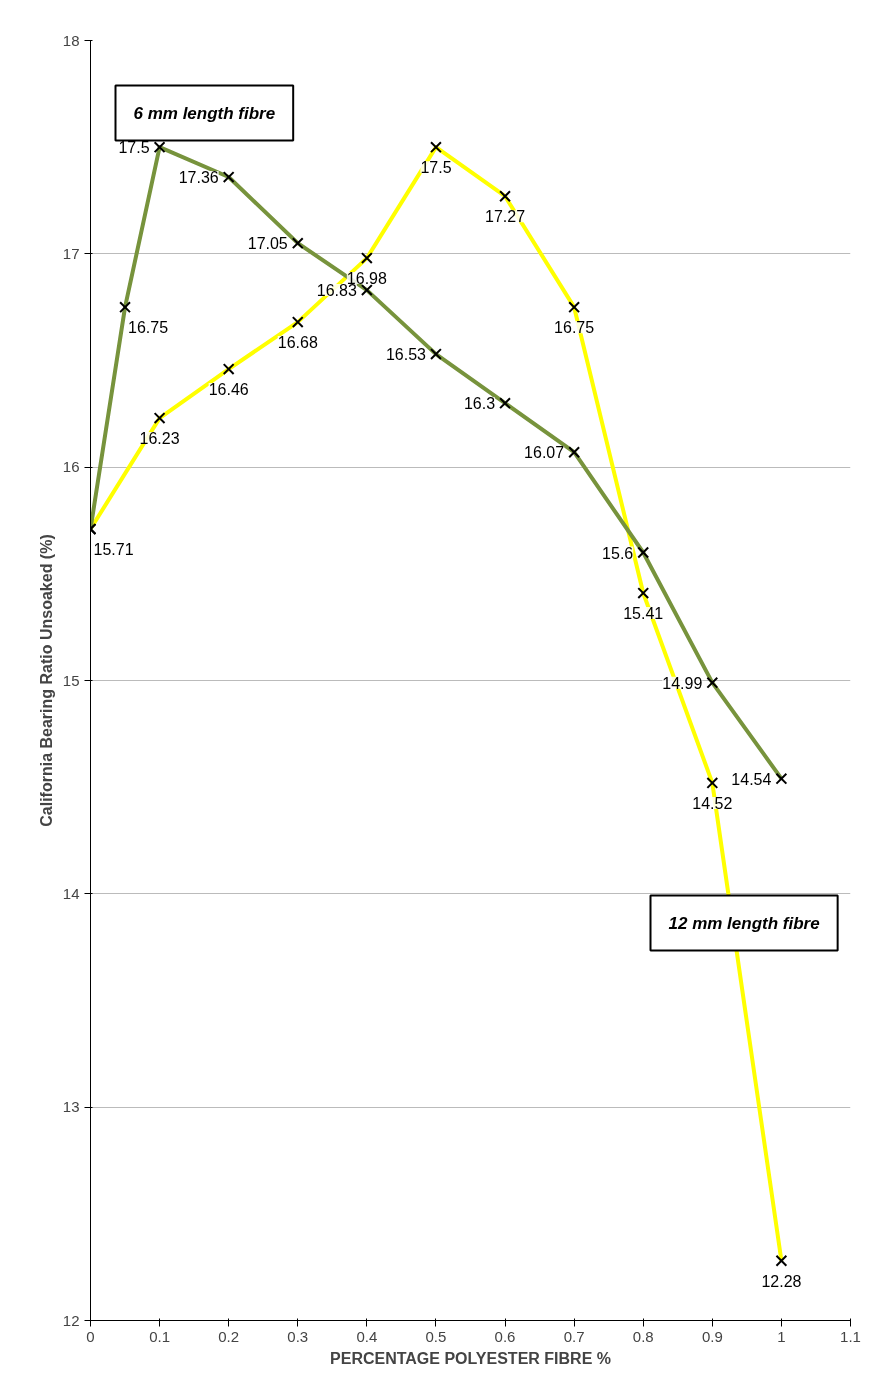  I want to click on data-label: 14.54, so click(751, 779).